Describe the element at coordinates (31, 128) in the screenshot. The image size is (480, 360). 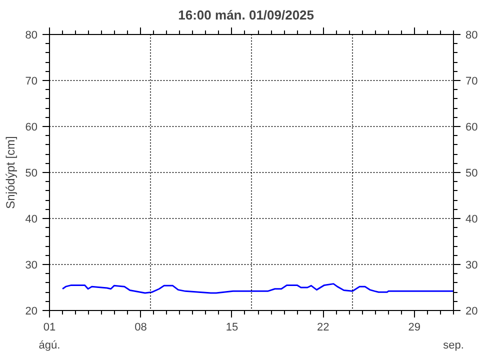
I see `y-tick-label: 60` at that location.